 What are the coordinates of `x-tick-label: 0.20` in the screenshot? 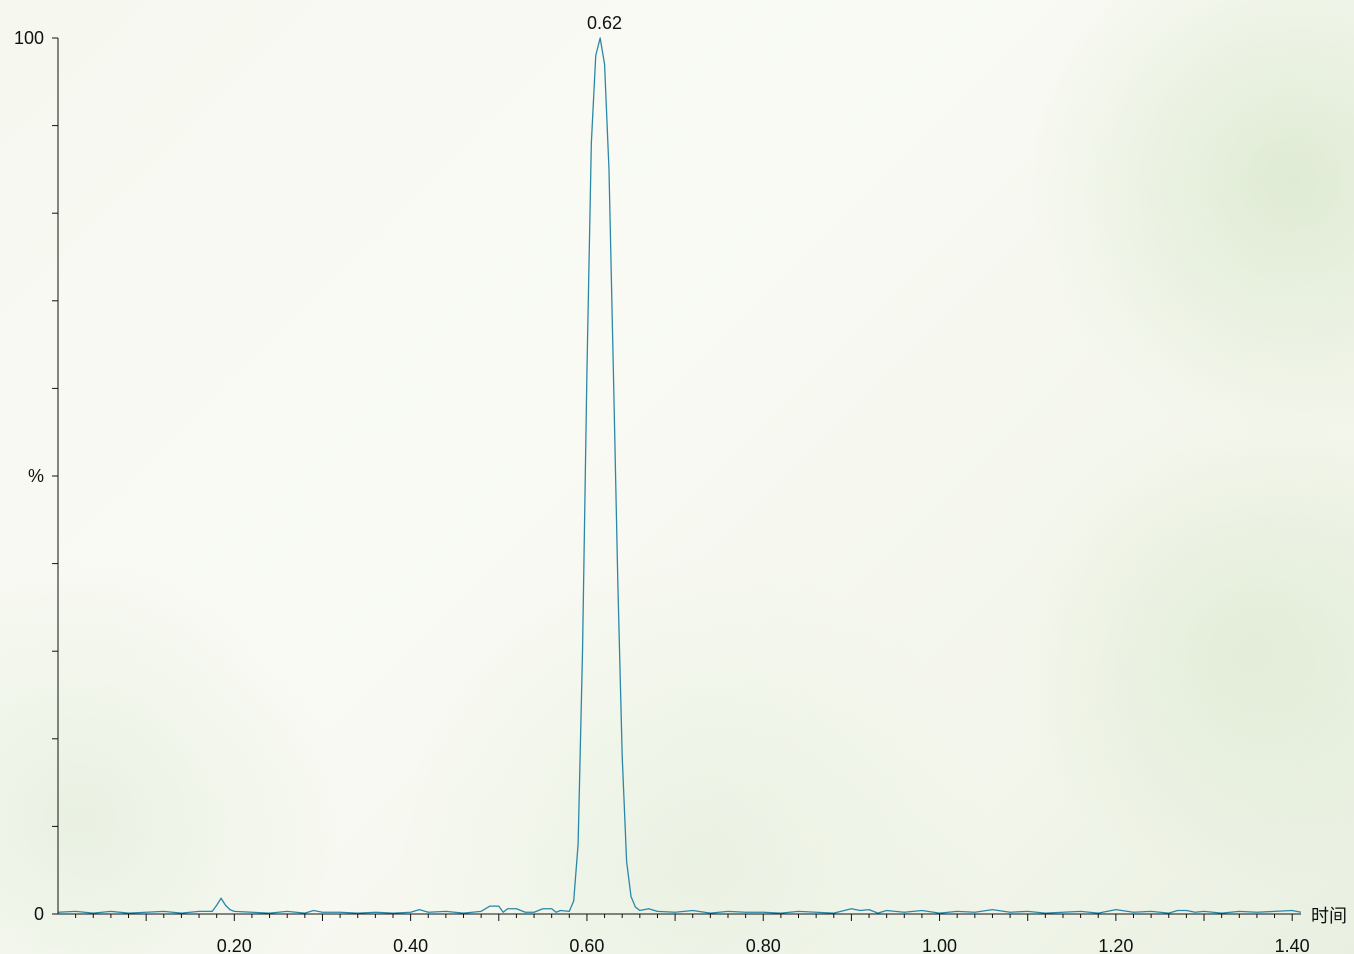 It's located at (234, 945).